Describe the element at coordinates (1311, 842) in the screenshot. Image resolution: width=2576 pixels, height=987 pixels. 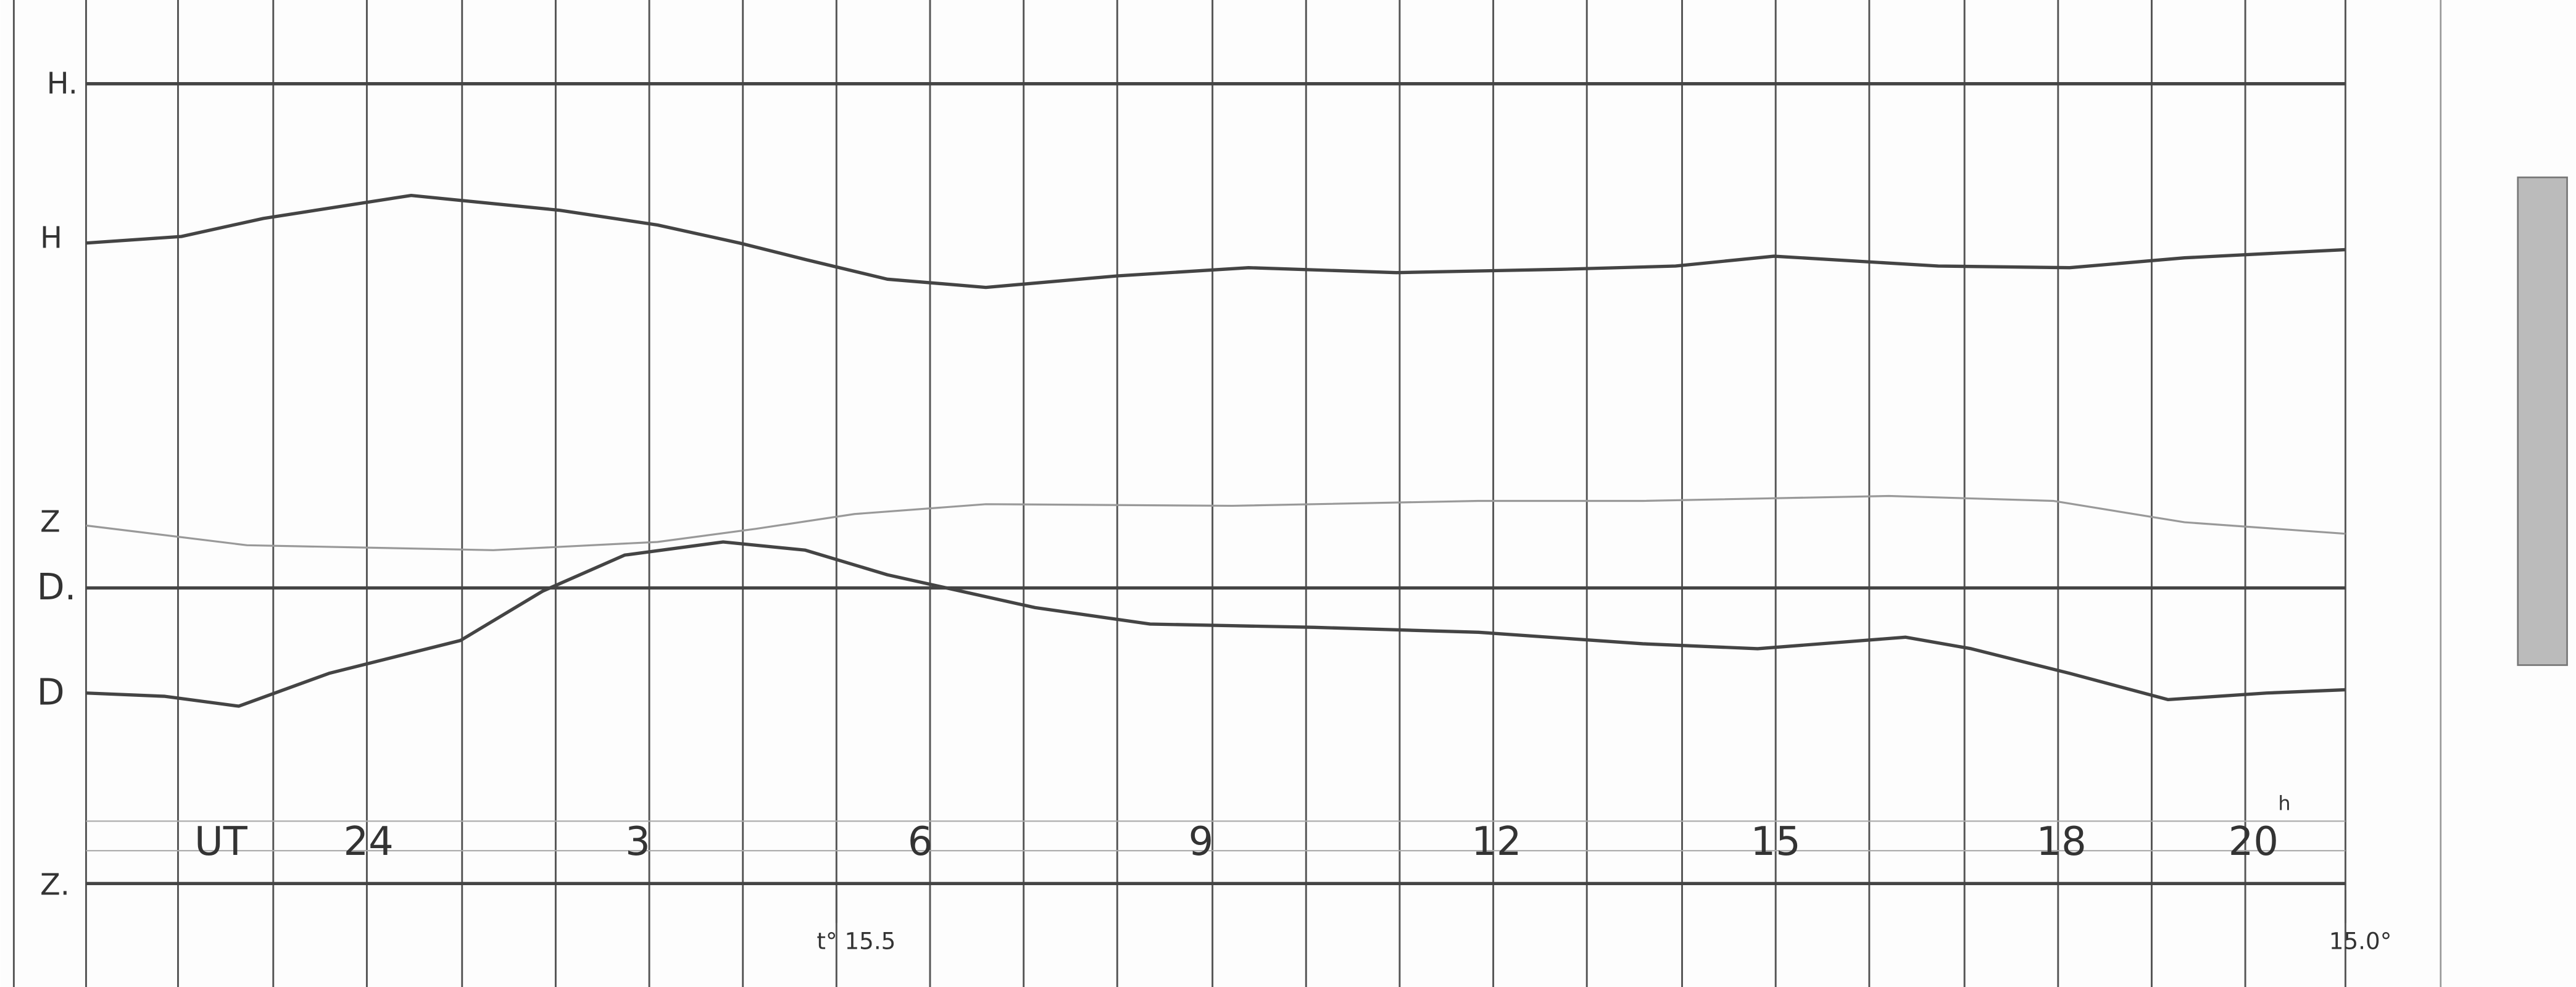
I see `hour-labels: 24 3 6 9 12 15 18 20` at that location.